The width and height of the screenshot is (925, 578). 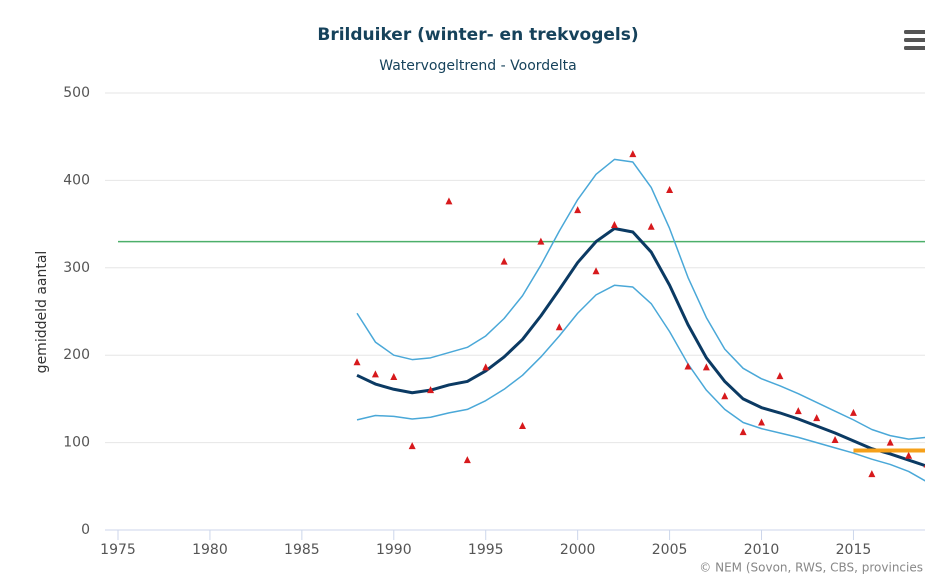 What do you see at coordinates (486, 550) in the screenshot?
I see `x-tick-label: 1995` at bounding box center [486, 550].